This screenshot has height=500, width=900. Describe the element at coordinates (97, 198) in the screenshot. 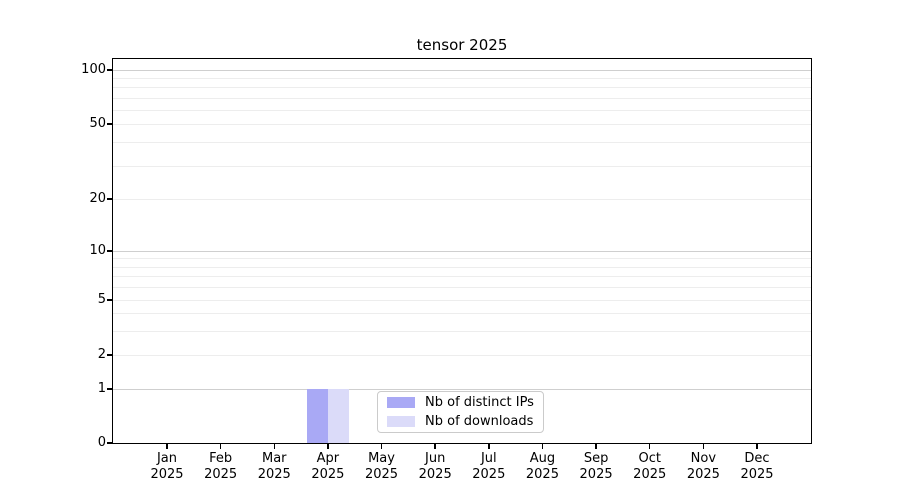

I see `y-tick-label: 20` at that location.